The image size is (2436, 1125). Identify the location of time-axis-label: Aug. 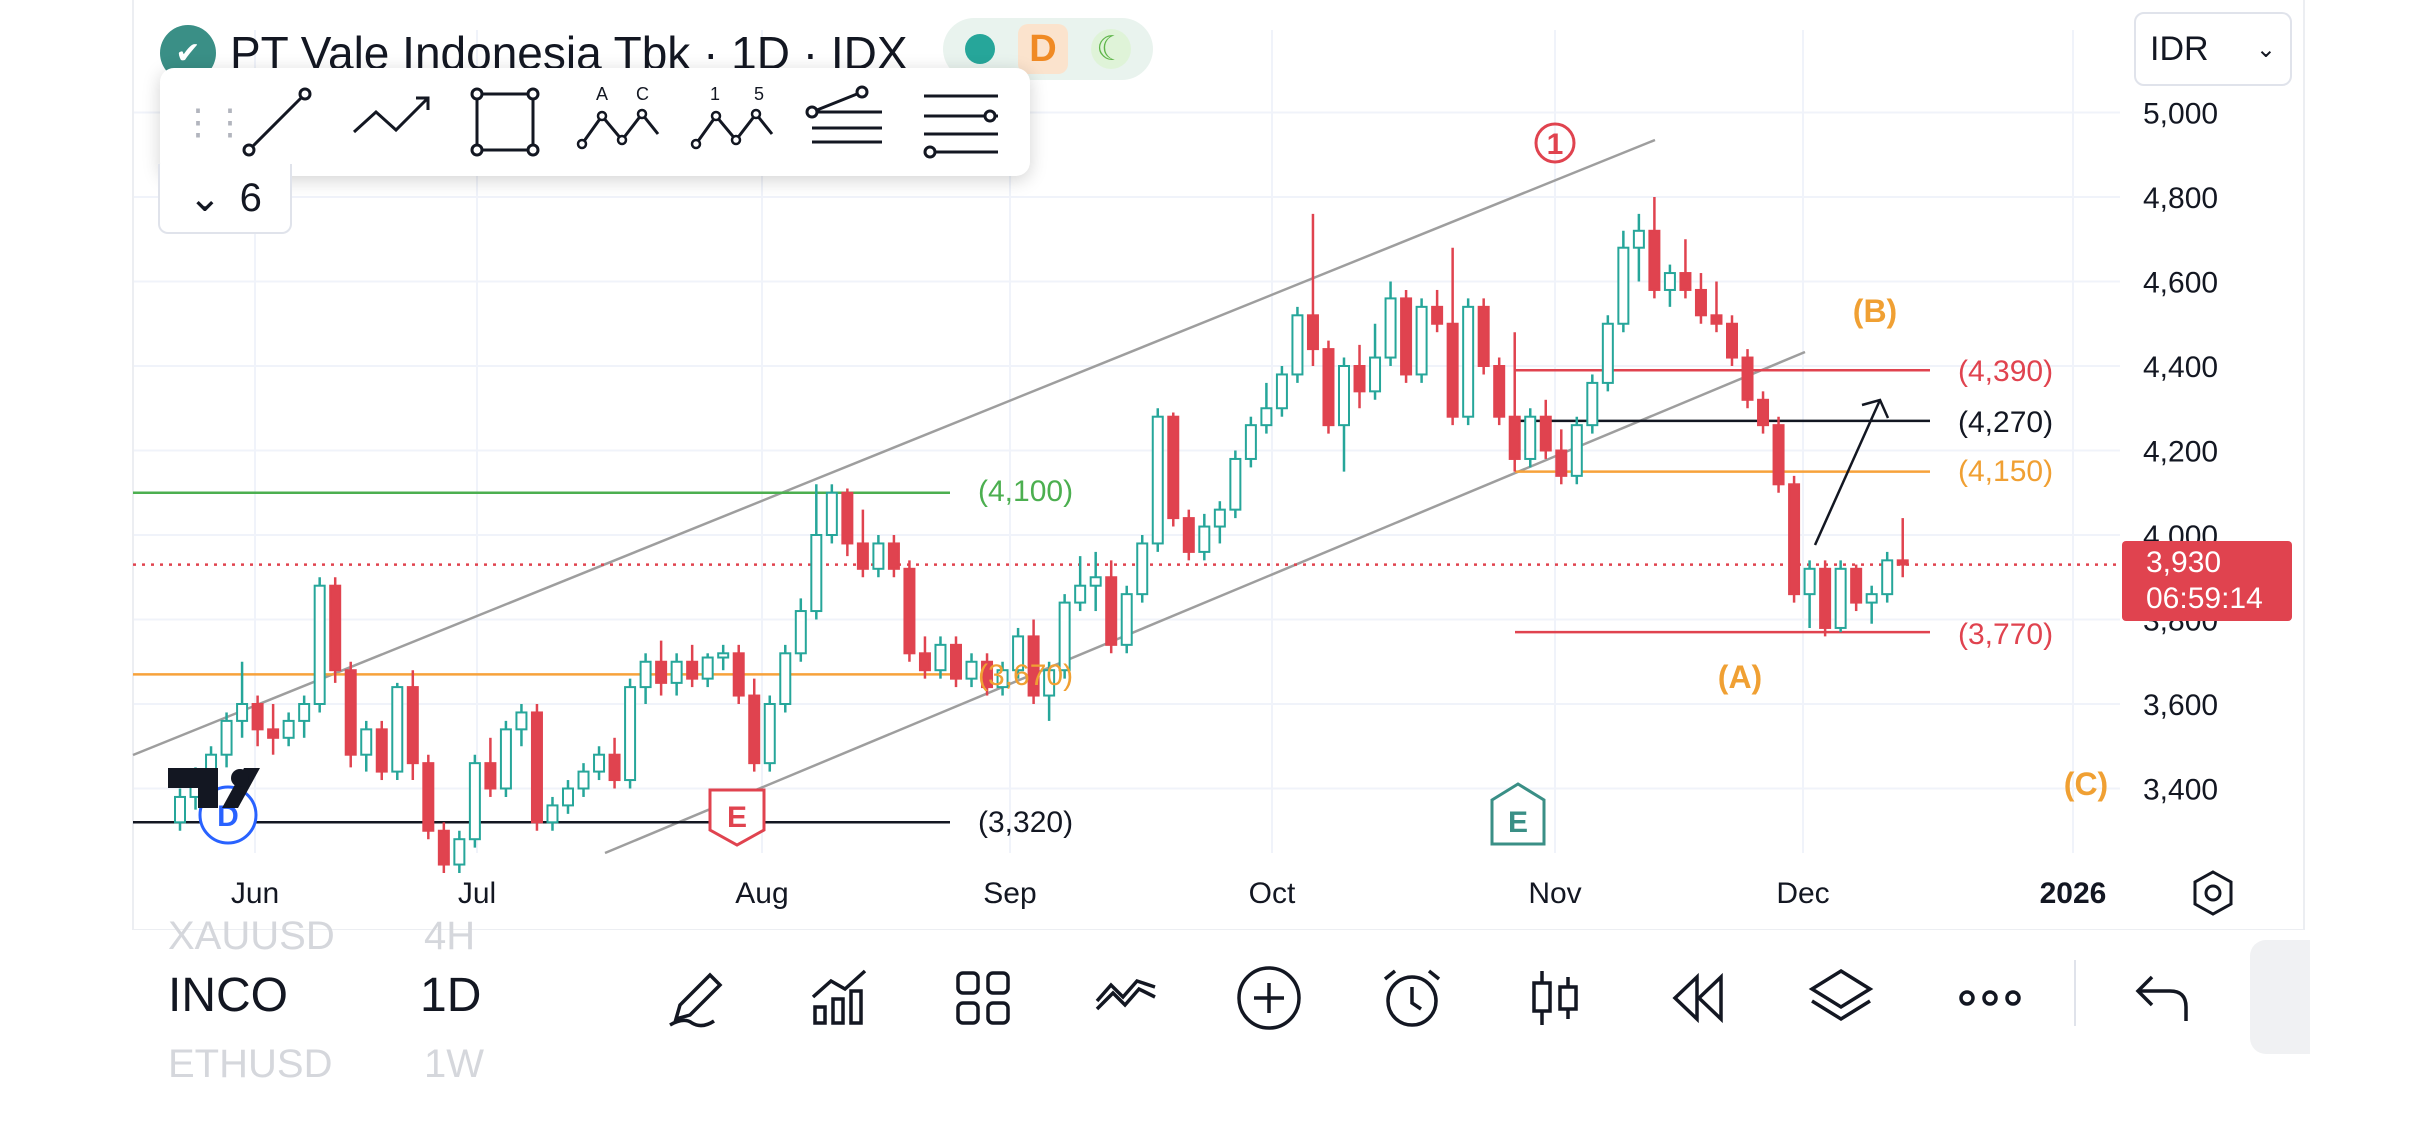
(761, 893).